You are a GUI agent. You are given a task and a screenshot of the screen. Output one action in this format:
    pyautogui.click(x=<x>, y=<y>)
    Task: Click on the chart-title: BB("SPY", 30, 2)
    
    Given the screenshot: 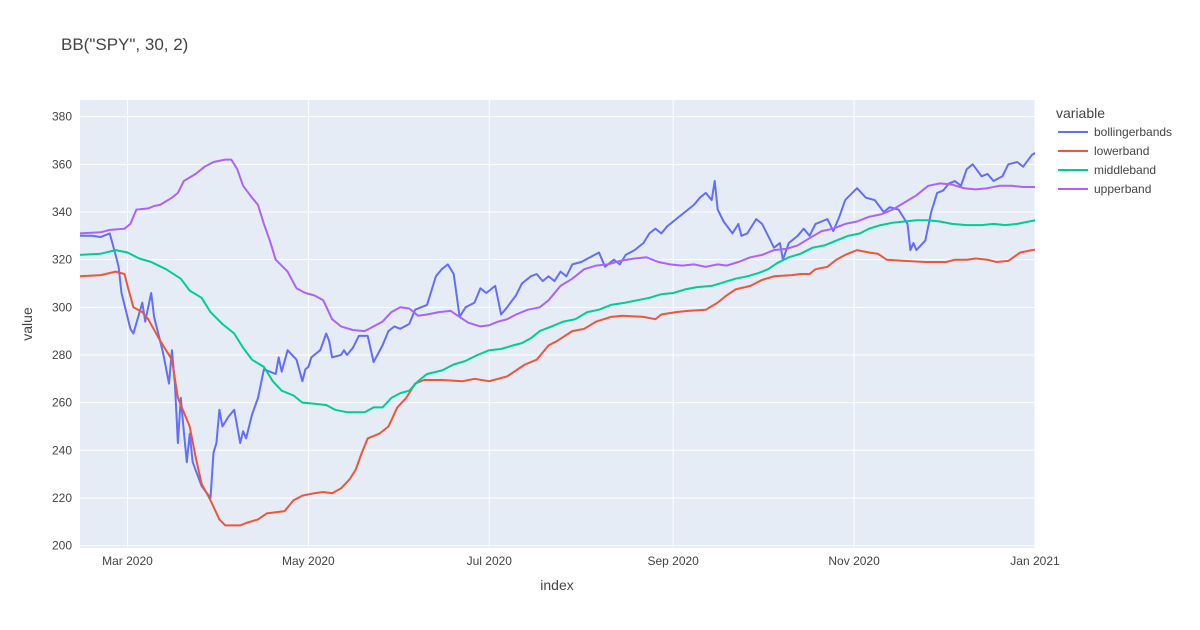 What is the action you would take?
    pyautogui.click(x=124, y=44)
    